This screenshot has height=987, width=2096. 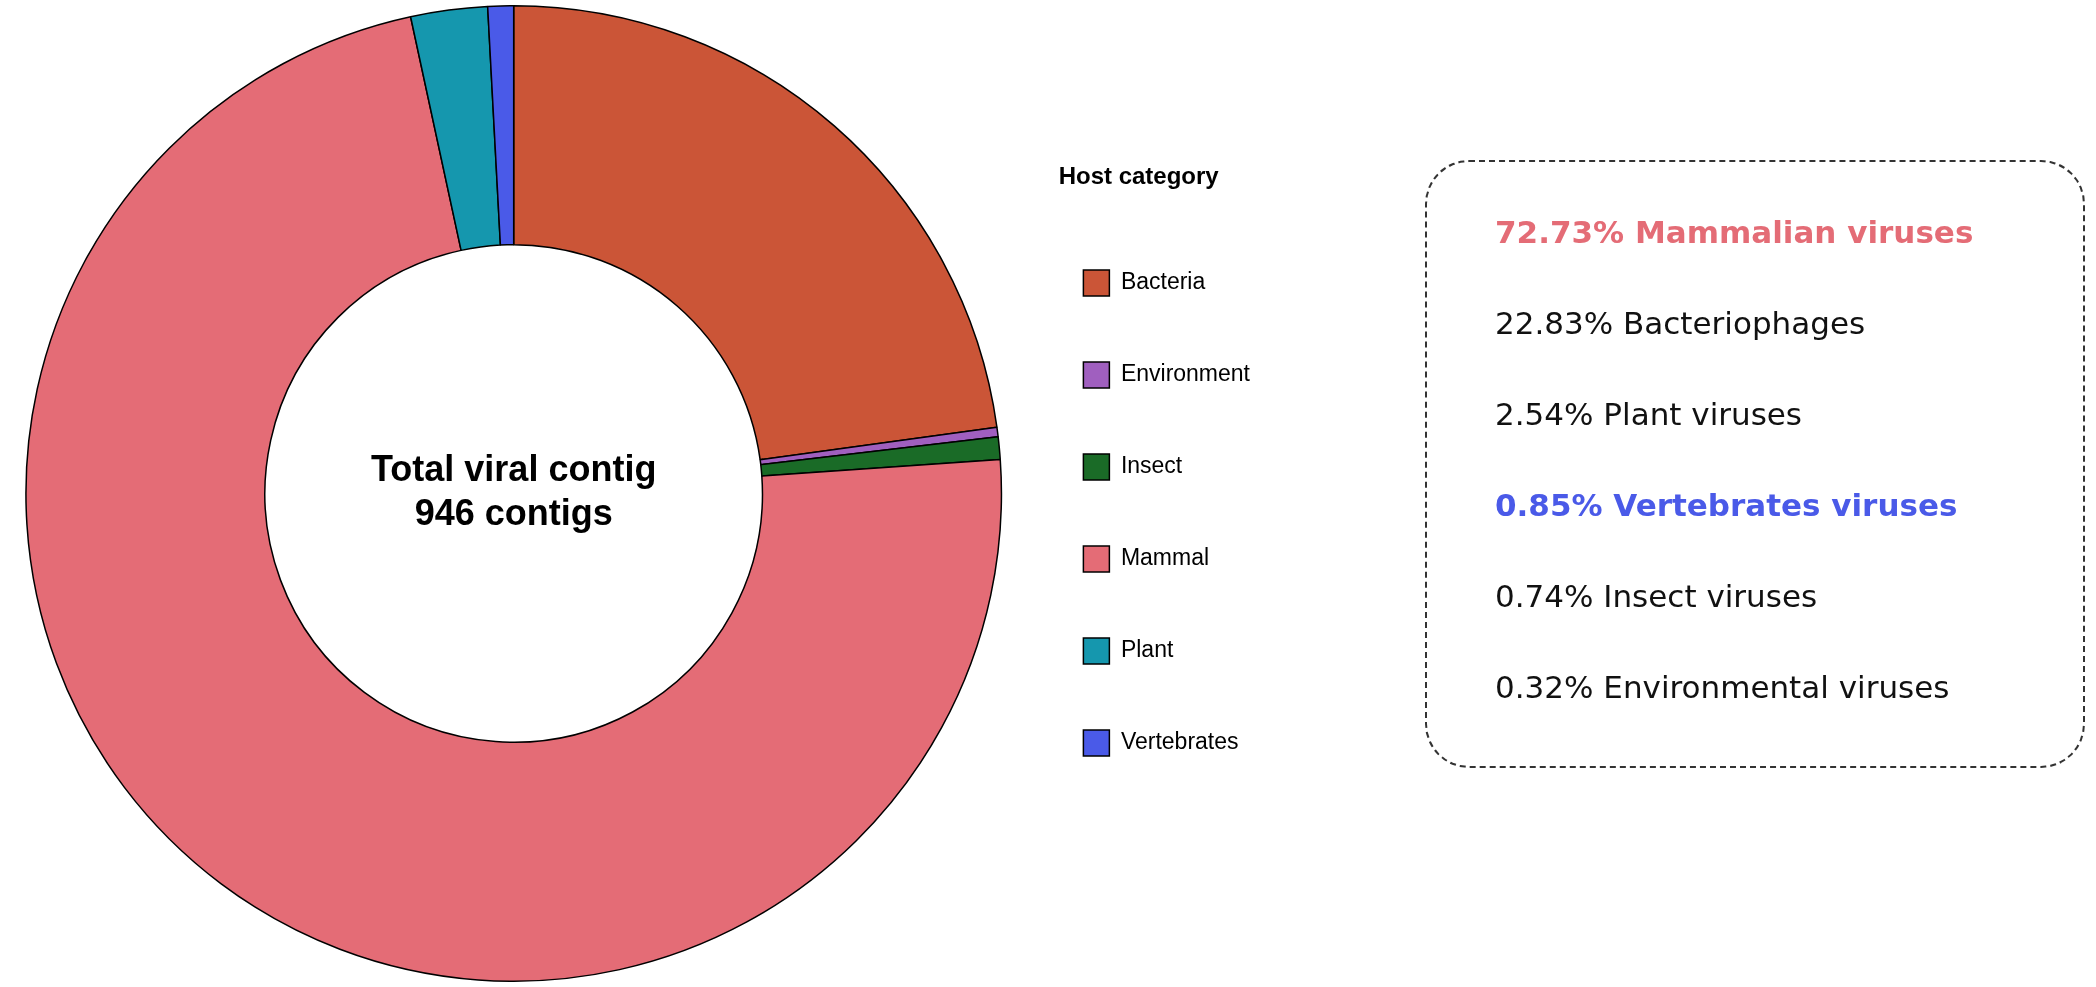 I want to click on legend-label: Mammal, so click(x=1165, y=557).